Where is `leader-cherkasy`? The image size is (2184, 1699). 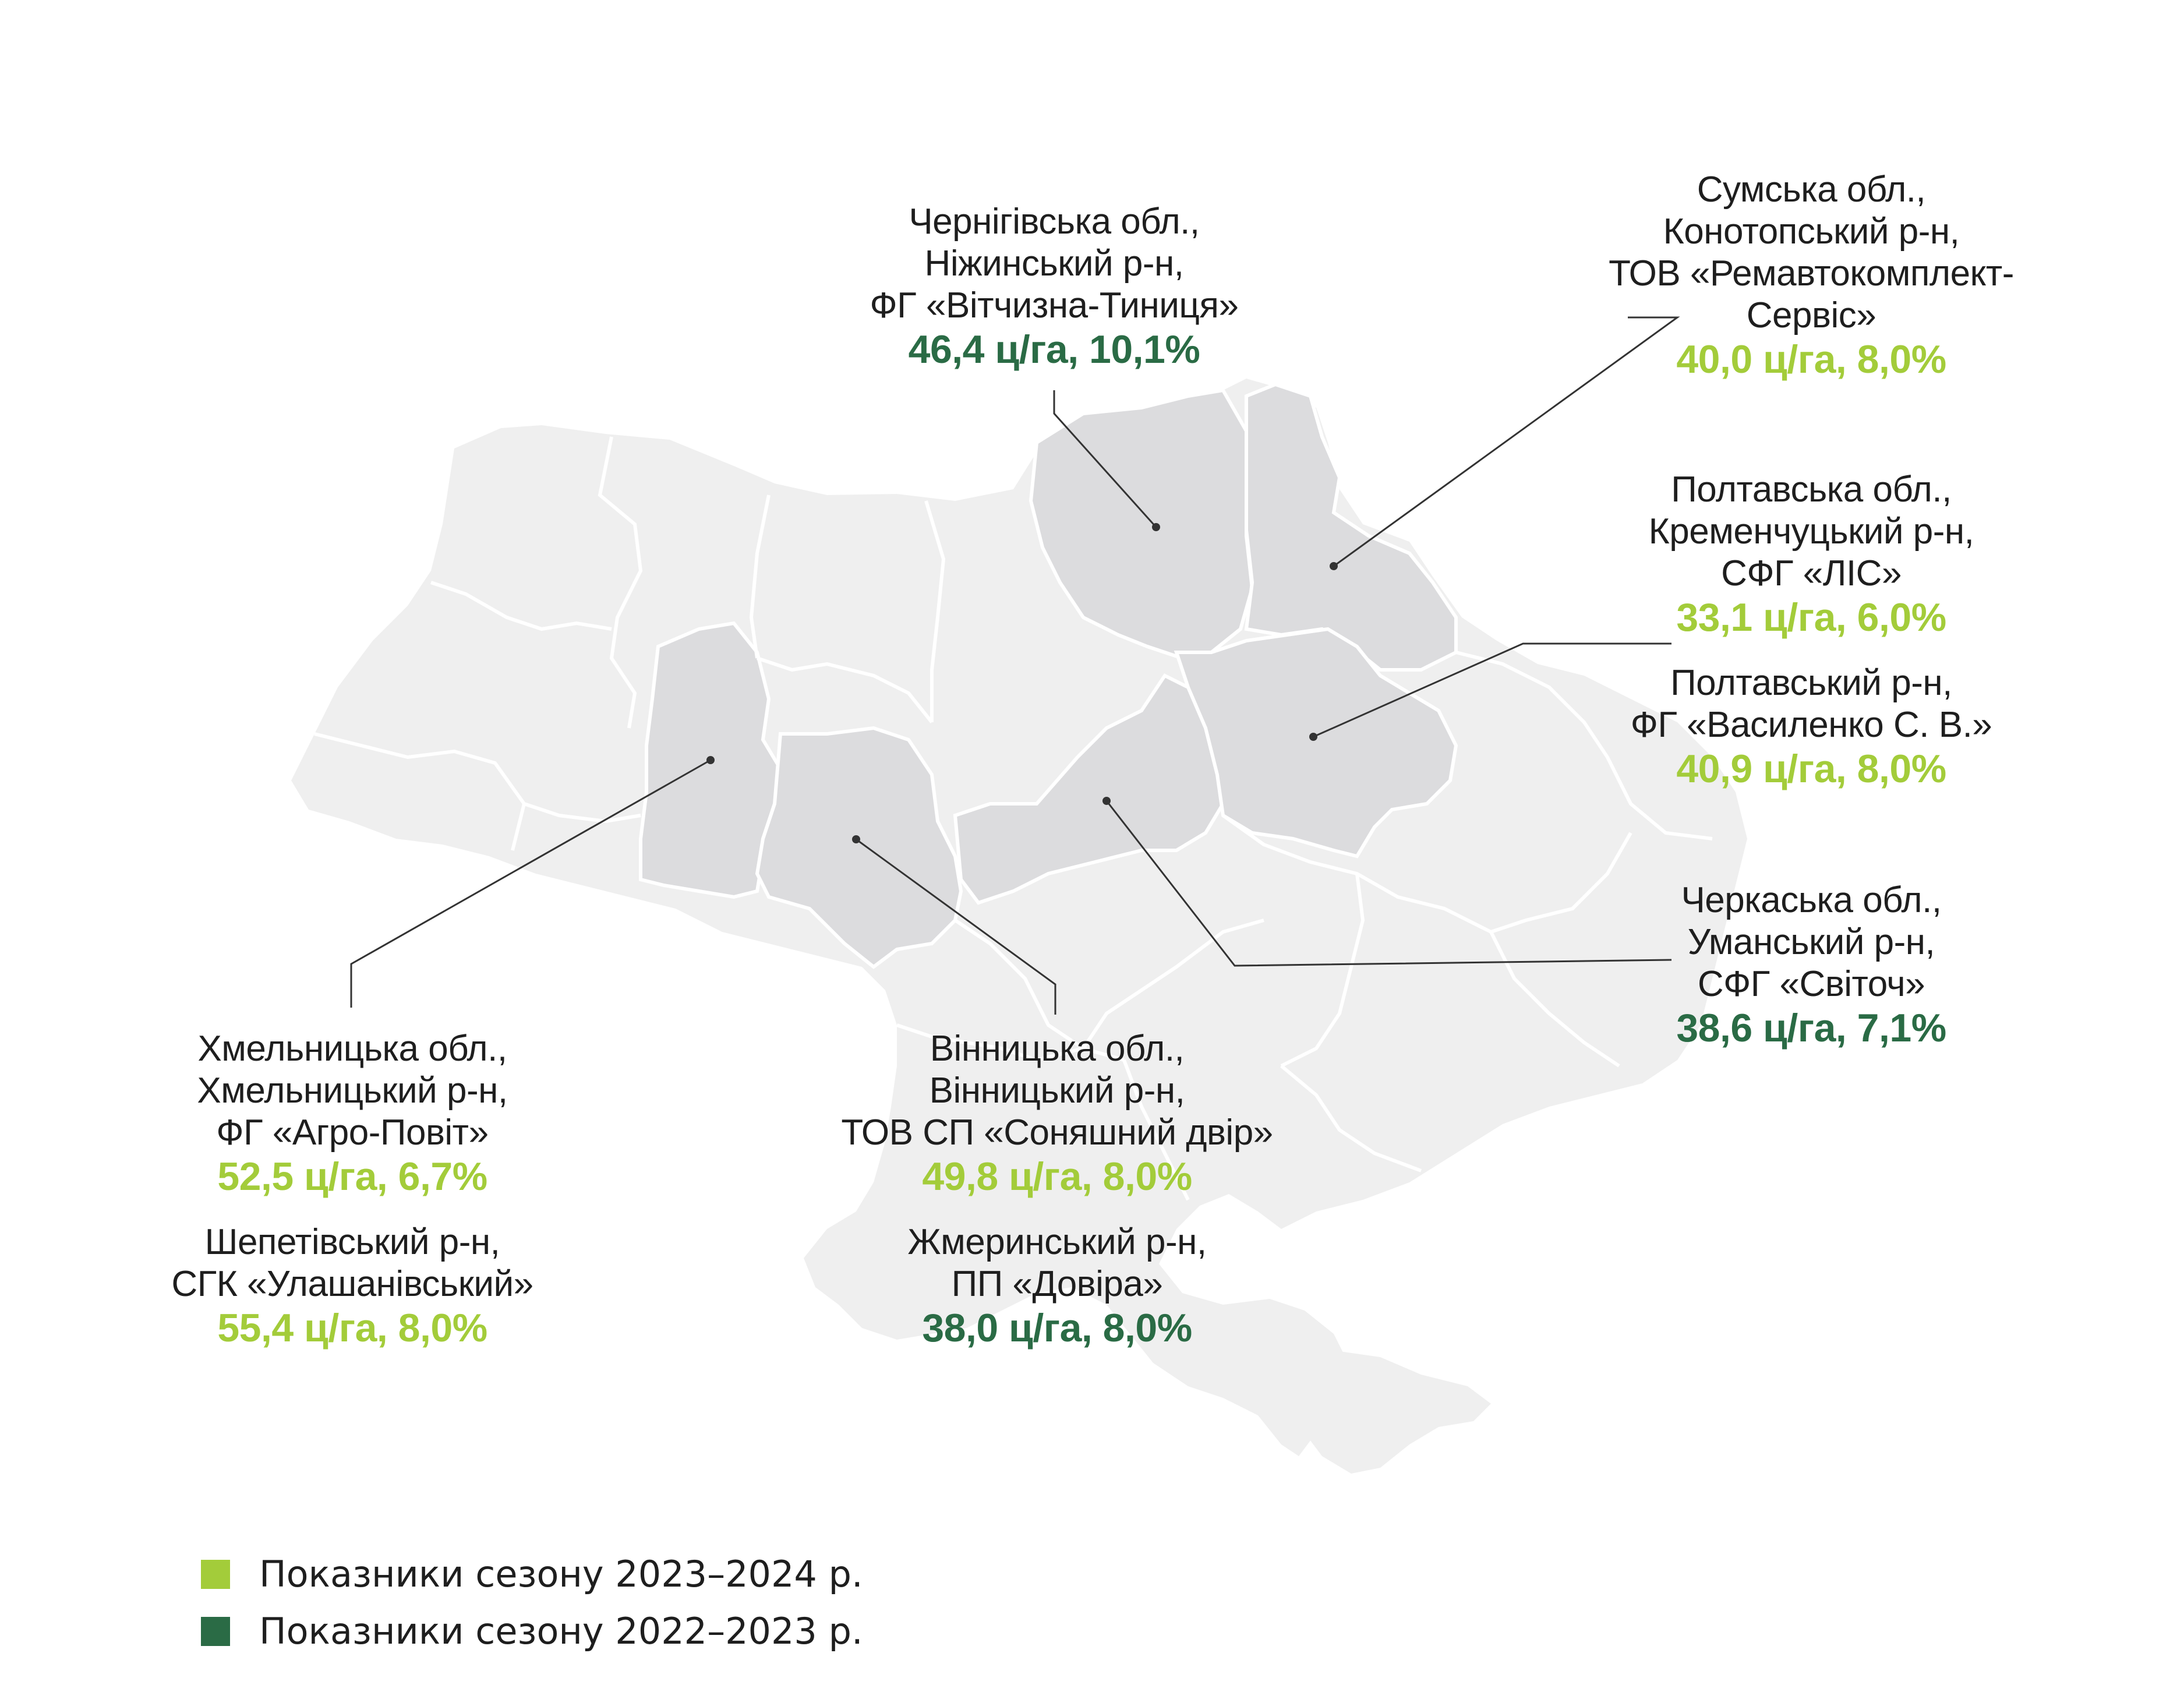 leader-cherkasy is located at coordinates (1388, 884).